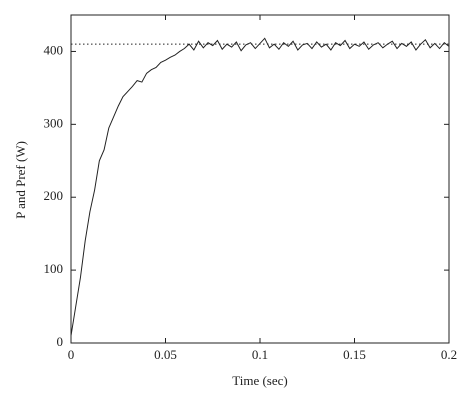  Describe the element at coordinates (260, 354) in the screenshot. I see `x-tick-label: 0.1` at that location.